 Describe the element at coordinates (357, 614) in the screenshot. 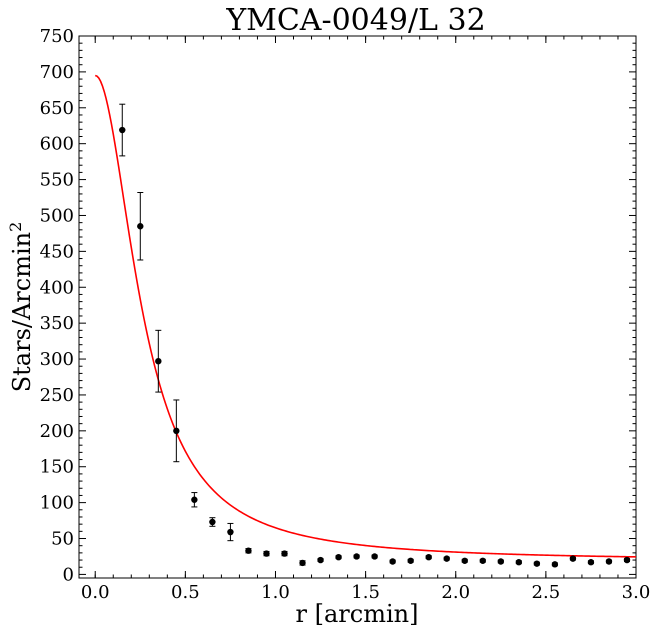

I see `x-axis-title: r [arcmin]` at that location.